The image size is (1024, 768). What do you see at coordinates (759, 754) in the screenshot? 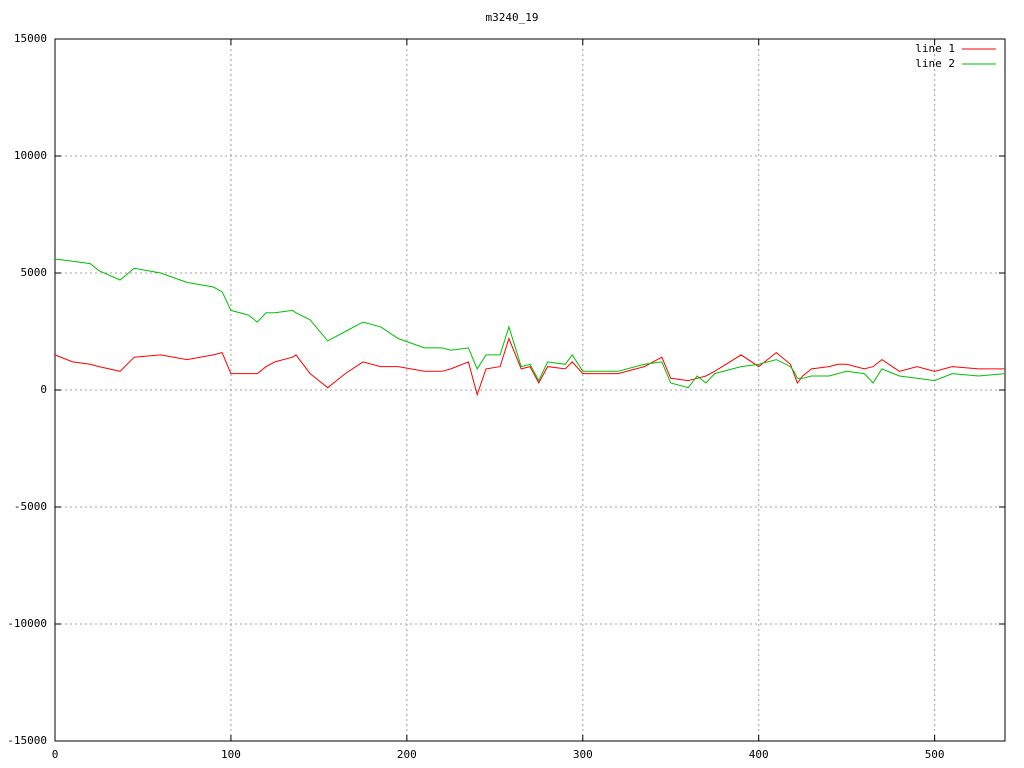
I see `x-tick-label: 400` at bounding box center [759, 754].